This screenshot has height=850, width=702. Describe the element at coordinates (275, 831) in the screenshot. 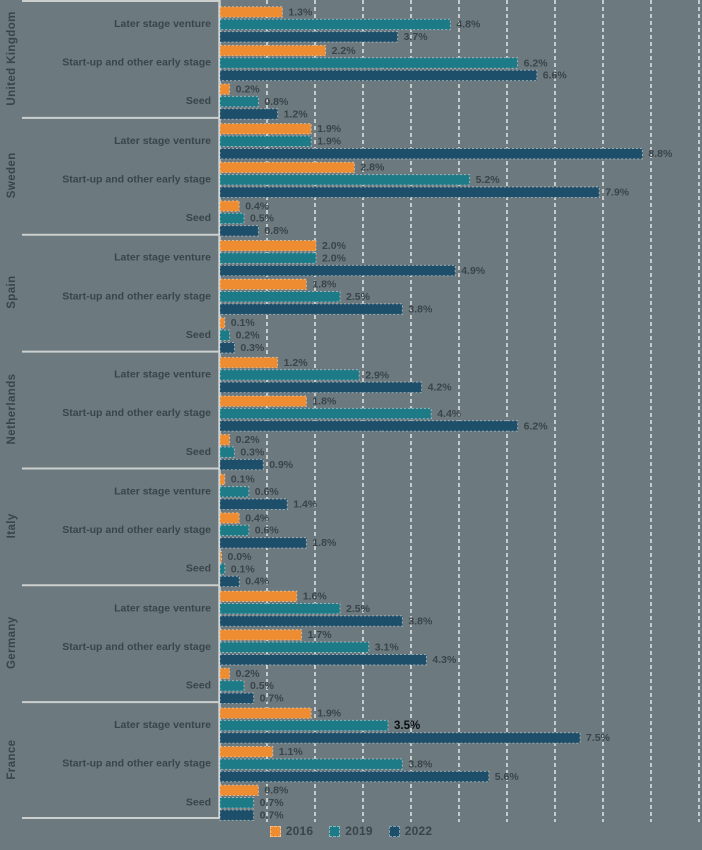

I see `legend-swatch-2016` at that location.